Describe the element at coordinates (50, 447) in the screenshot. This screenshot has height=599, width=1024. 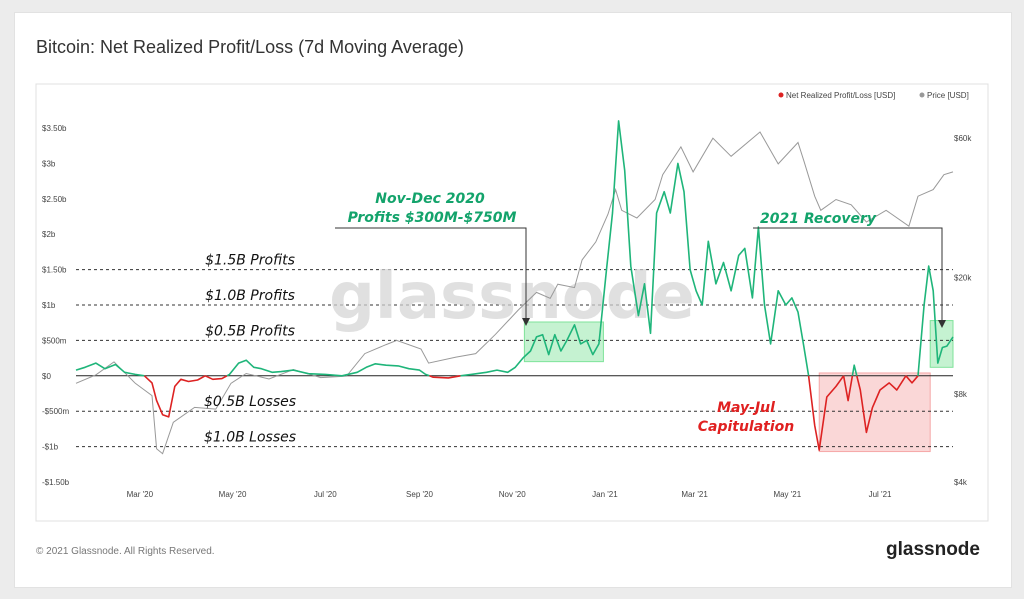
I see `y-left-tick-9: -$1b` at that location.